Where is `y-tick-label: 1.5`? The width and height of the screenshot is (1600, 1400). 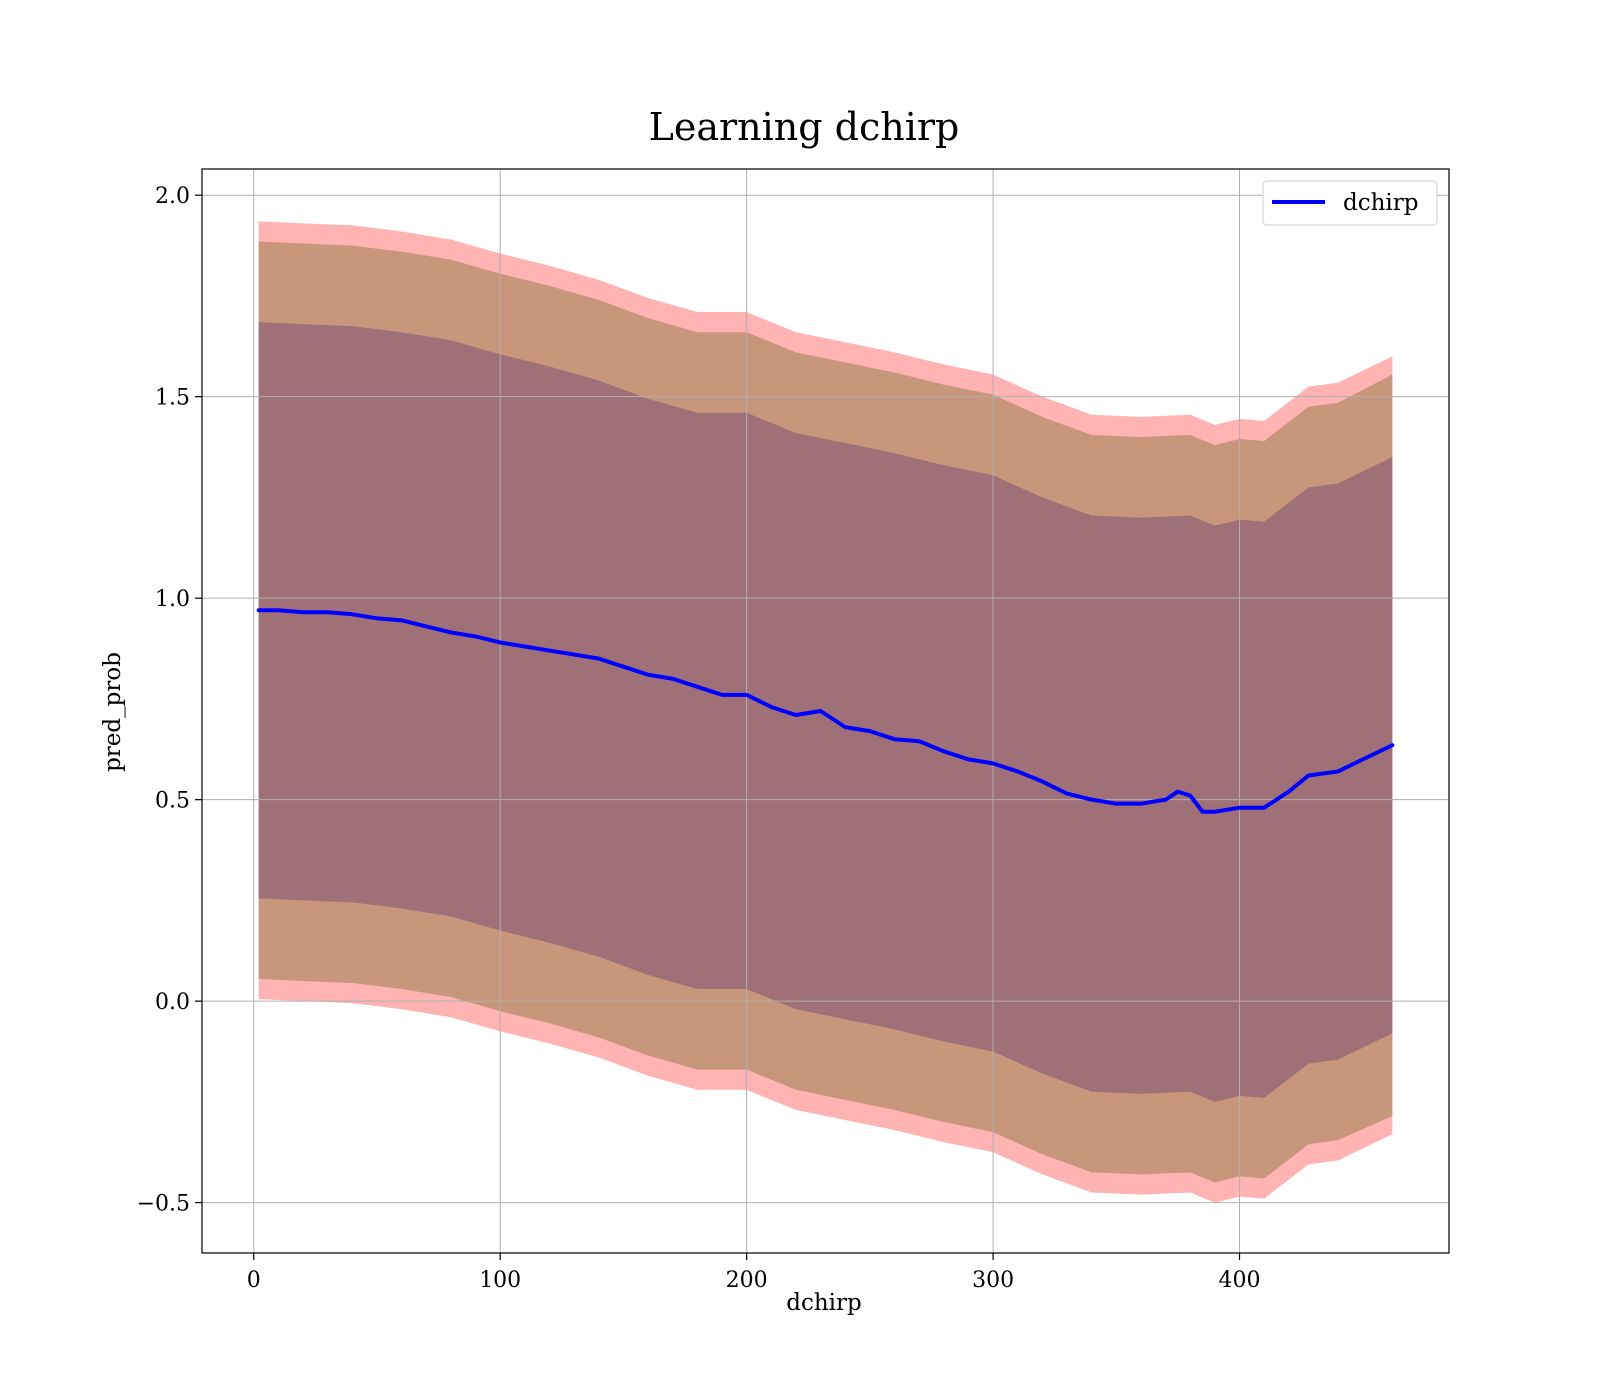 y-tick-label: 1.5 is located at coordinates (172, 398).